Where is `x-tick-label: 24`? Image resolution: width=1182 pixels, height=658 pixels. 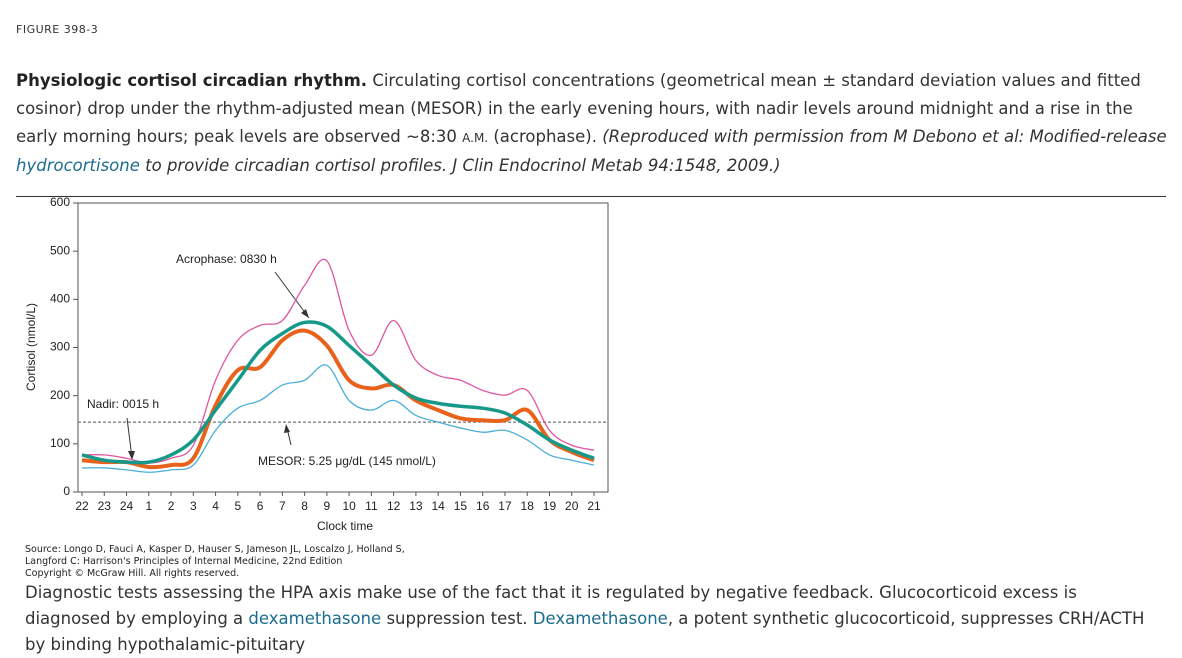 x-tick-label: 24 is located at coordinates (127, 506).